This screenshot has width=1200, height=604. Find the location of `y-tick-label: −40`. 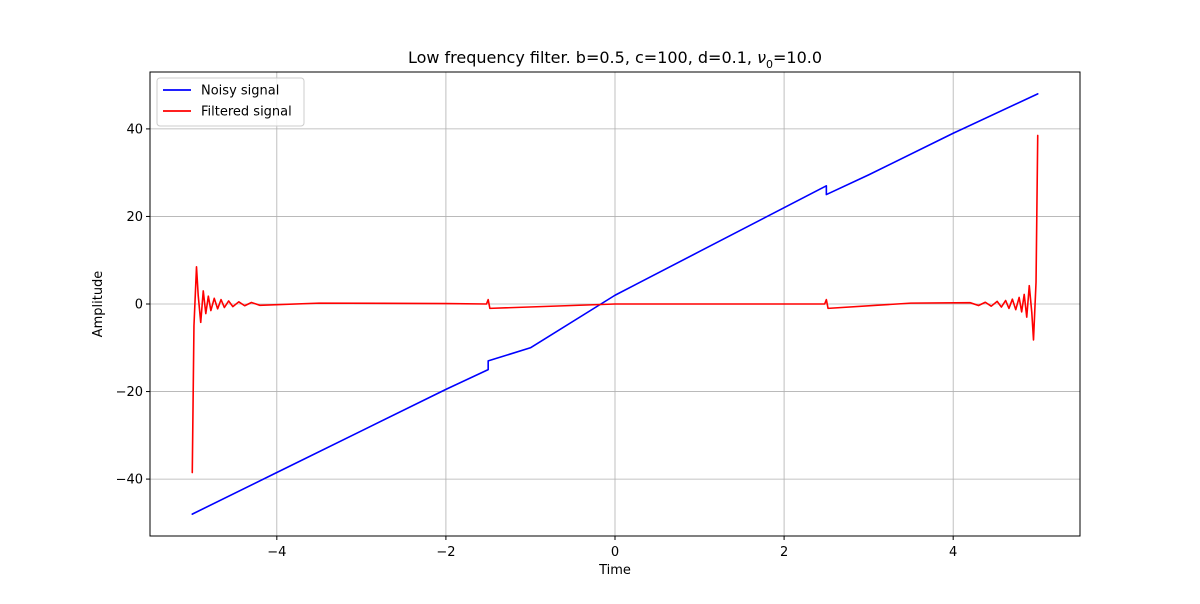

y-tick-label: −40 is located at coordinates (129, 480).